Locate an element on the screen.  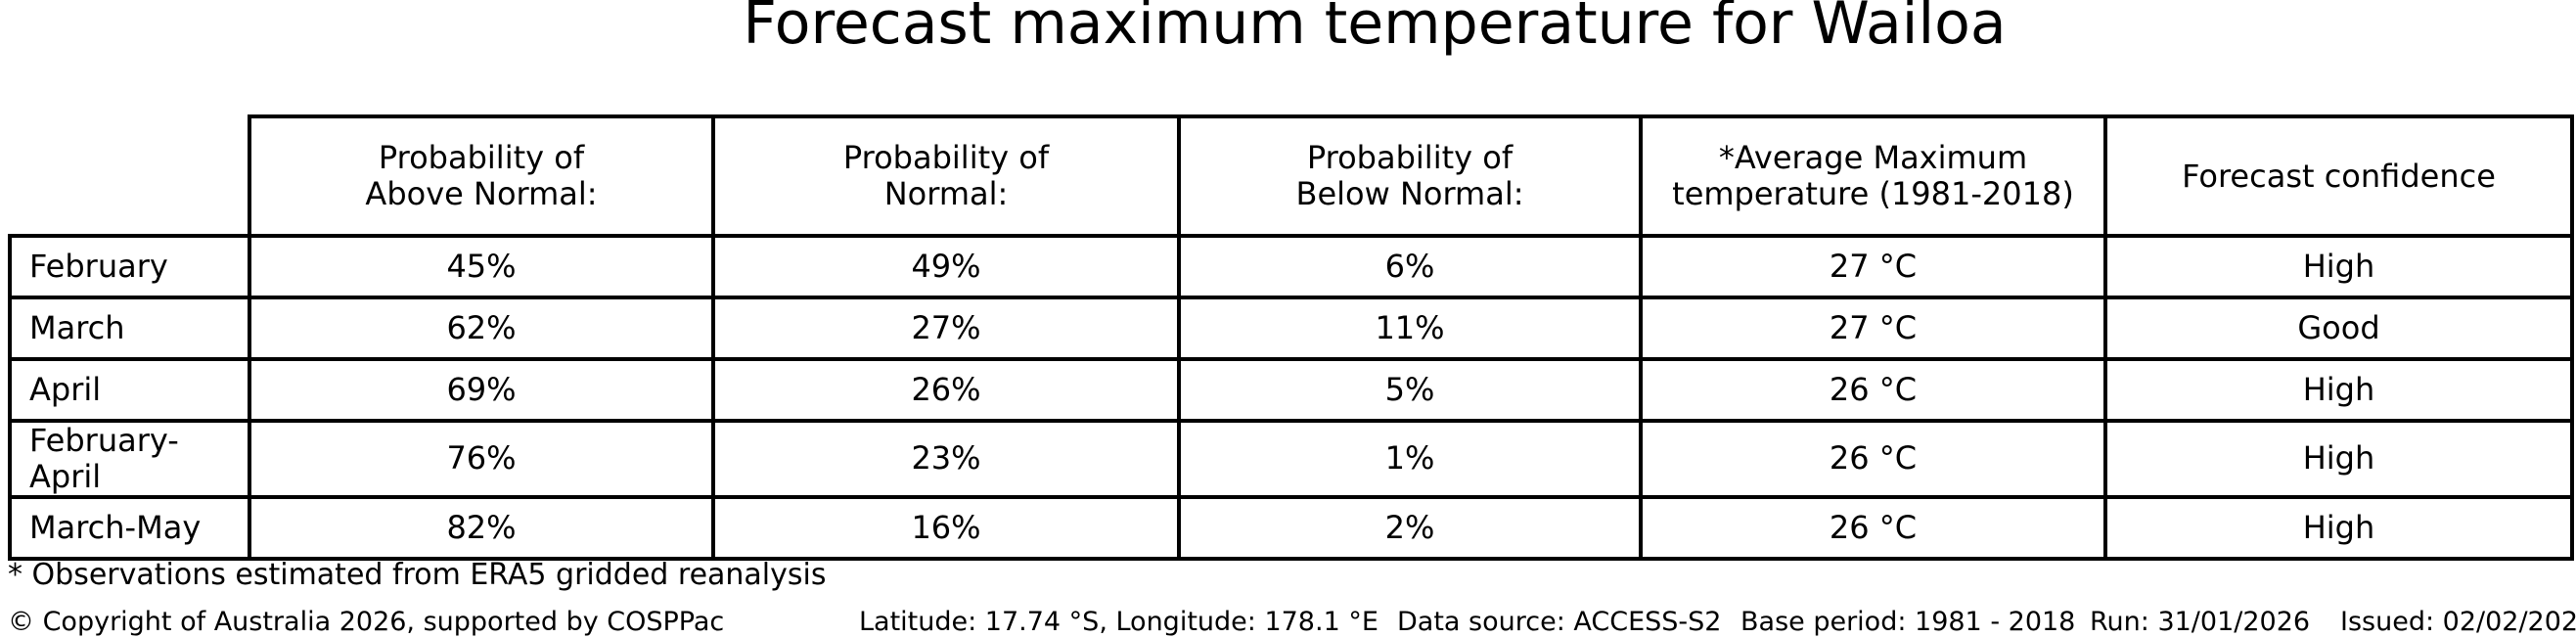
base-period-text: Base period: 1981 - 2018 is located at coordinates (1908, 622).